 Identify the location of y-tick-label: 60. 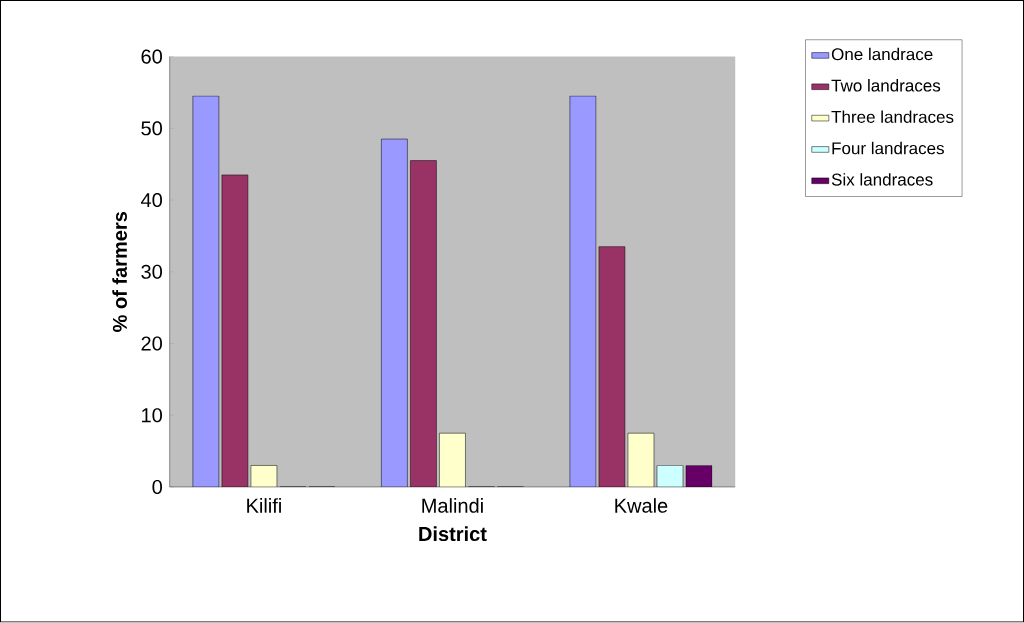
(151, 56).